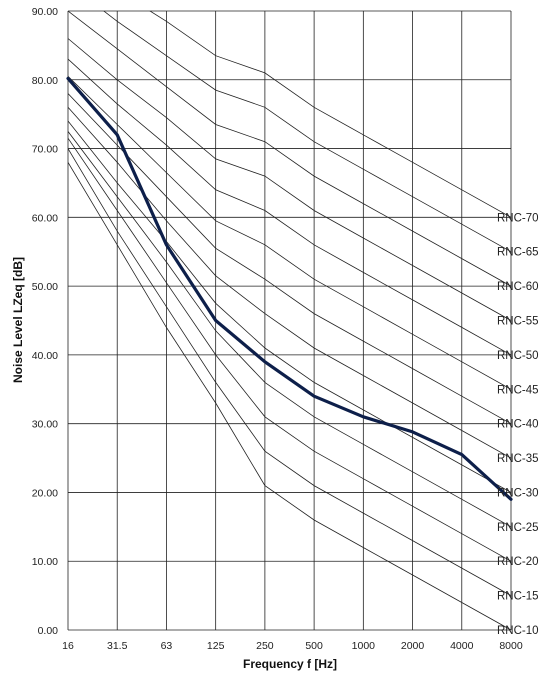 Image resolution: width=540 pixels, height=692 pixels. What do you see at coordinates (45, 218) in the screenshot?
I see `y-tick-label: 60.00` at bounding box center [45, 218].